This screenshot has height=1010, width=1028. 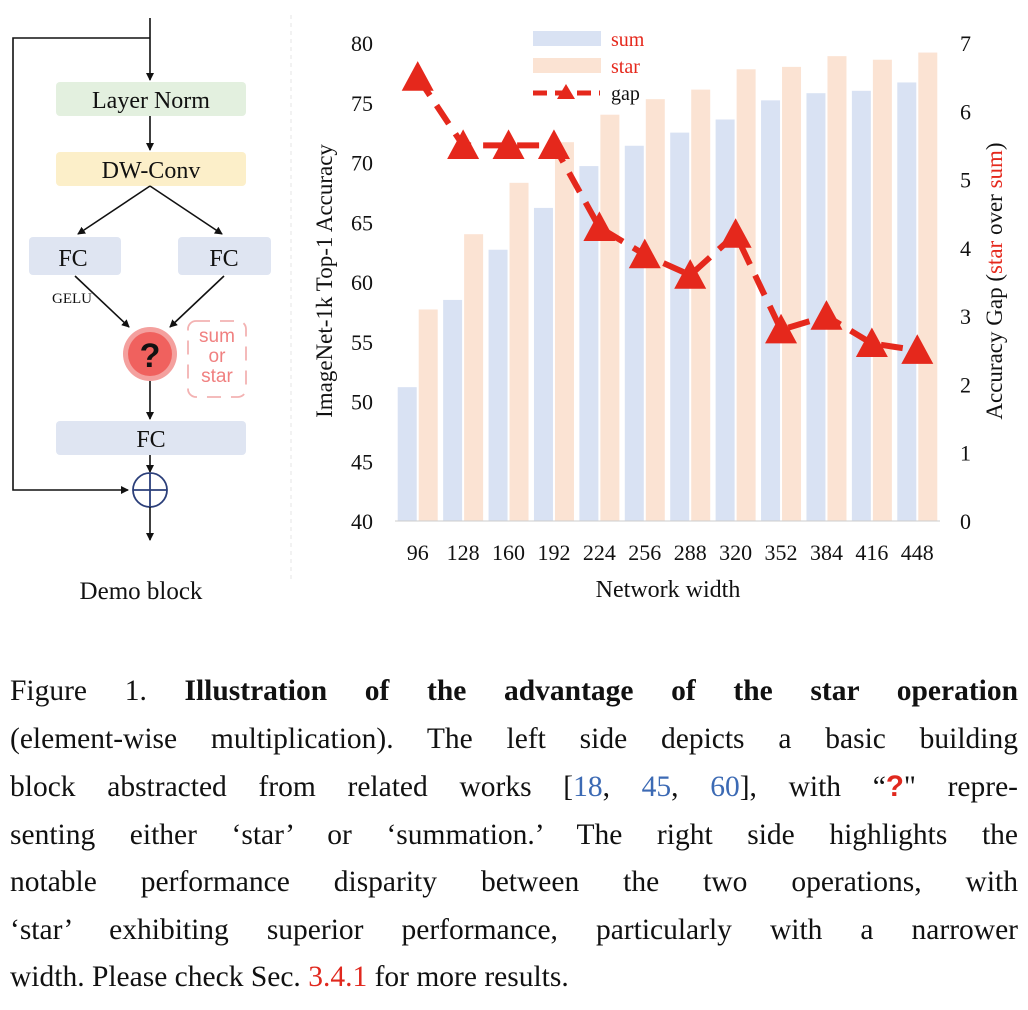 What do you see at coordinates (566, 91) in the screenshot?
I see `legend-marker-gap` at bounding box center [566, 91].